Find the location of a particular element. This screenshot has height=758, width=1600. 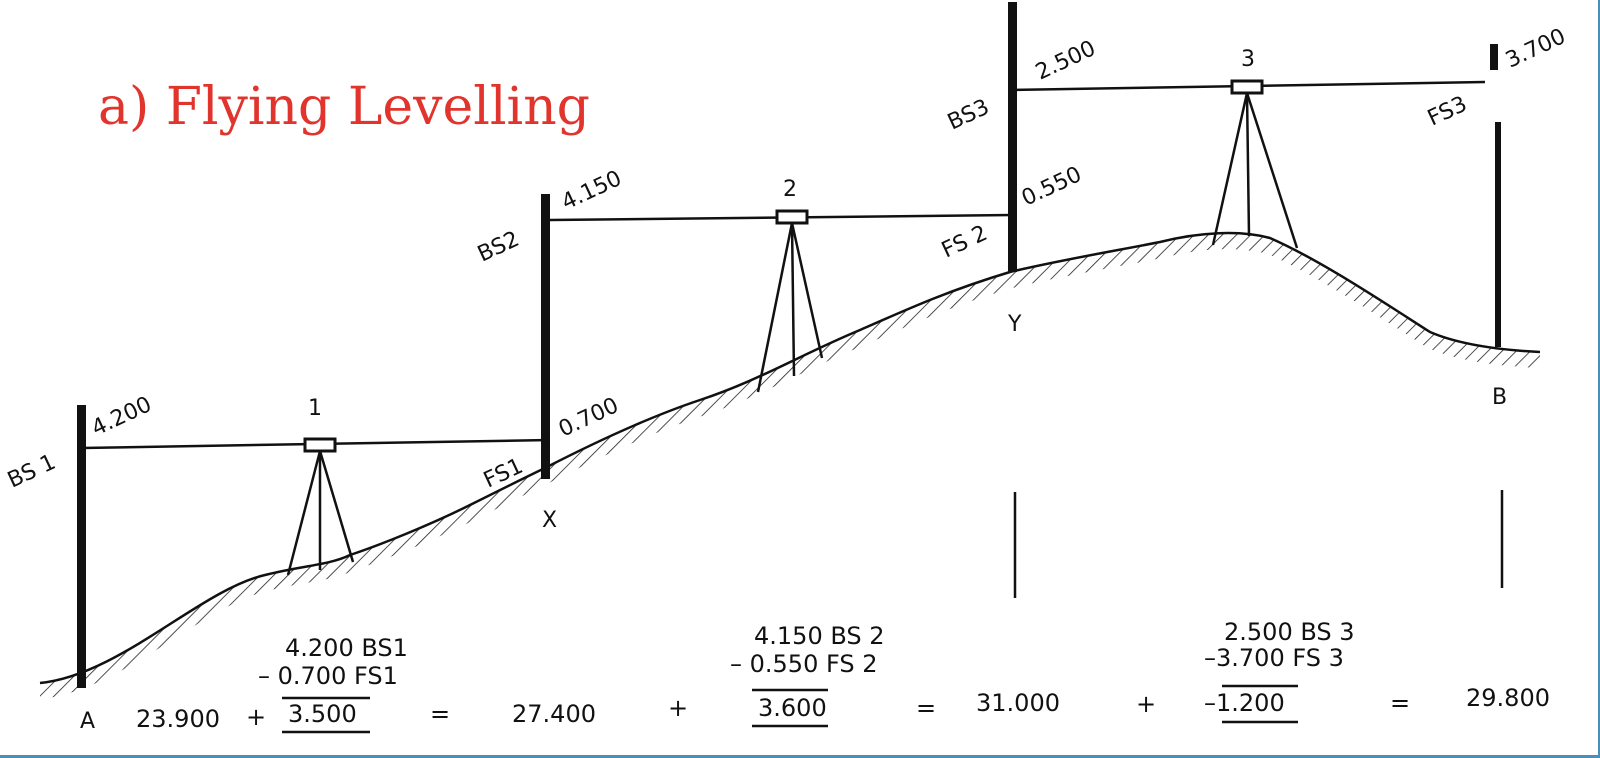

calc-step1-fs: – 0.700 FS1 is located at coordinates (328, 676).